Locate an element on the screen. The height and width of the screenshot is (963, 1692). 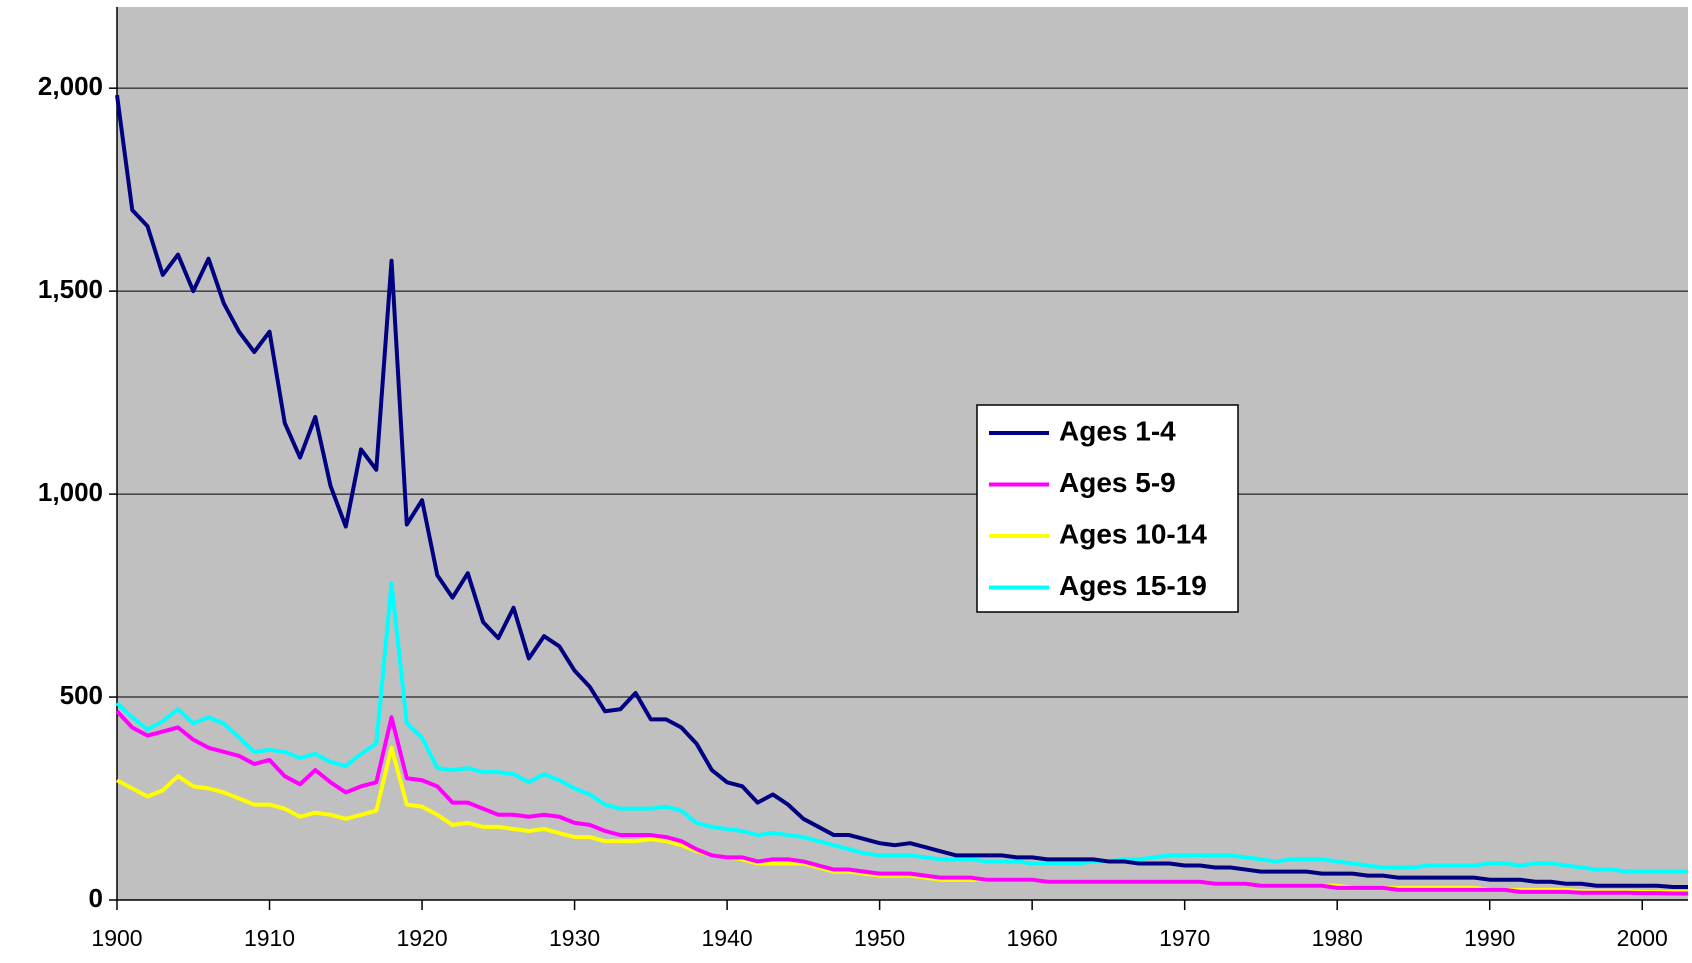
y-tick-label: 500 is located at coordinates (81, 695).